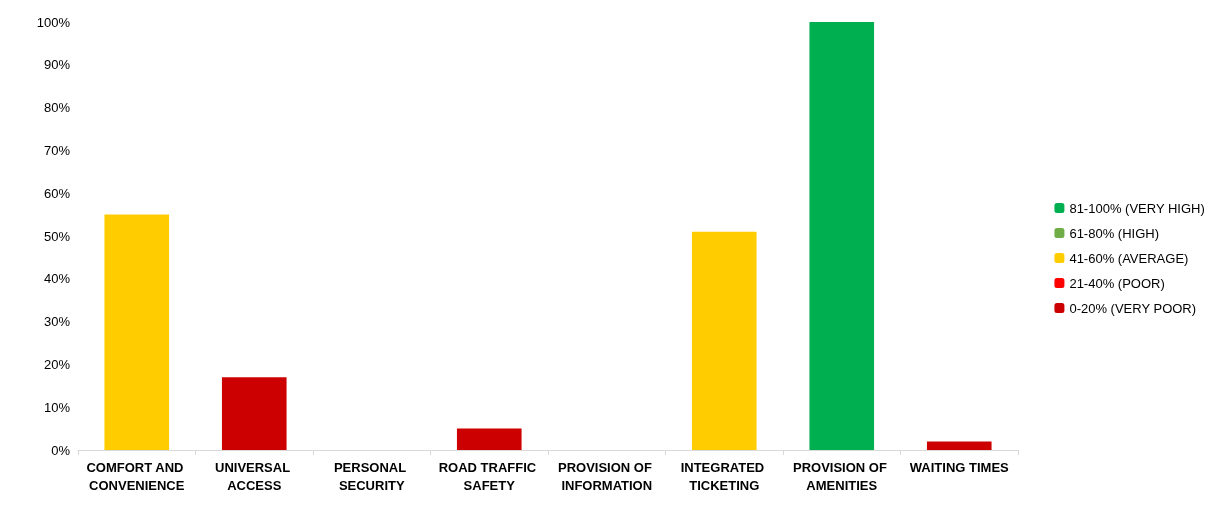 The image size is (1226, 518). I want to click on y-tick-label: 100%, so click(53, 22).